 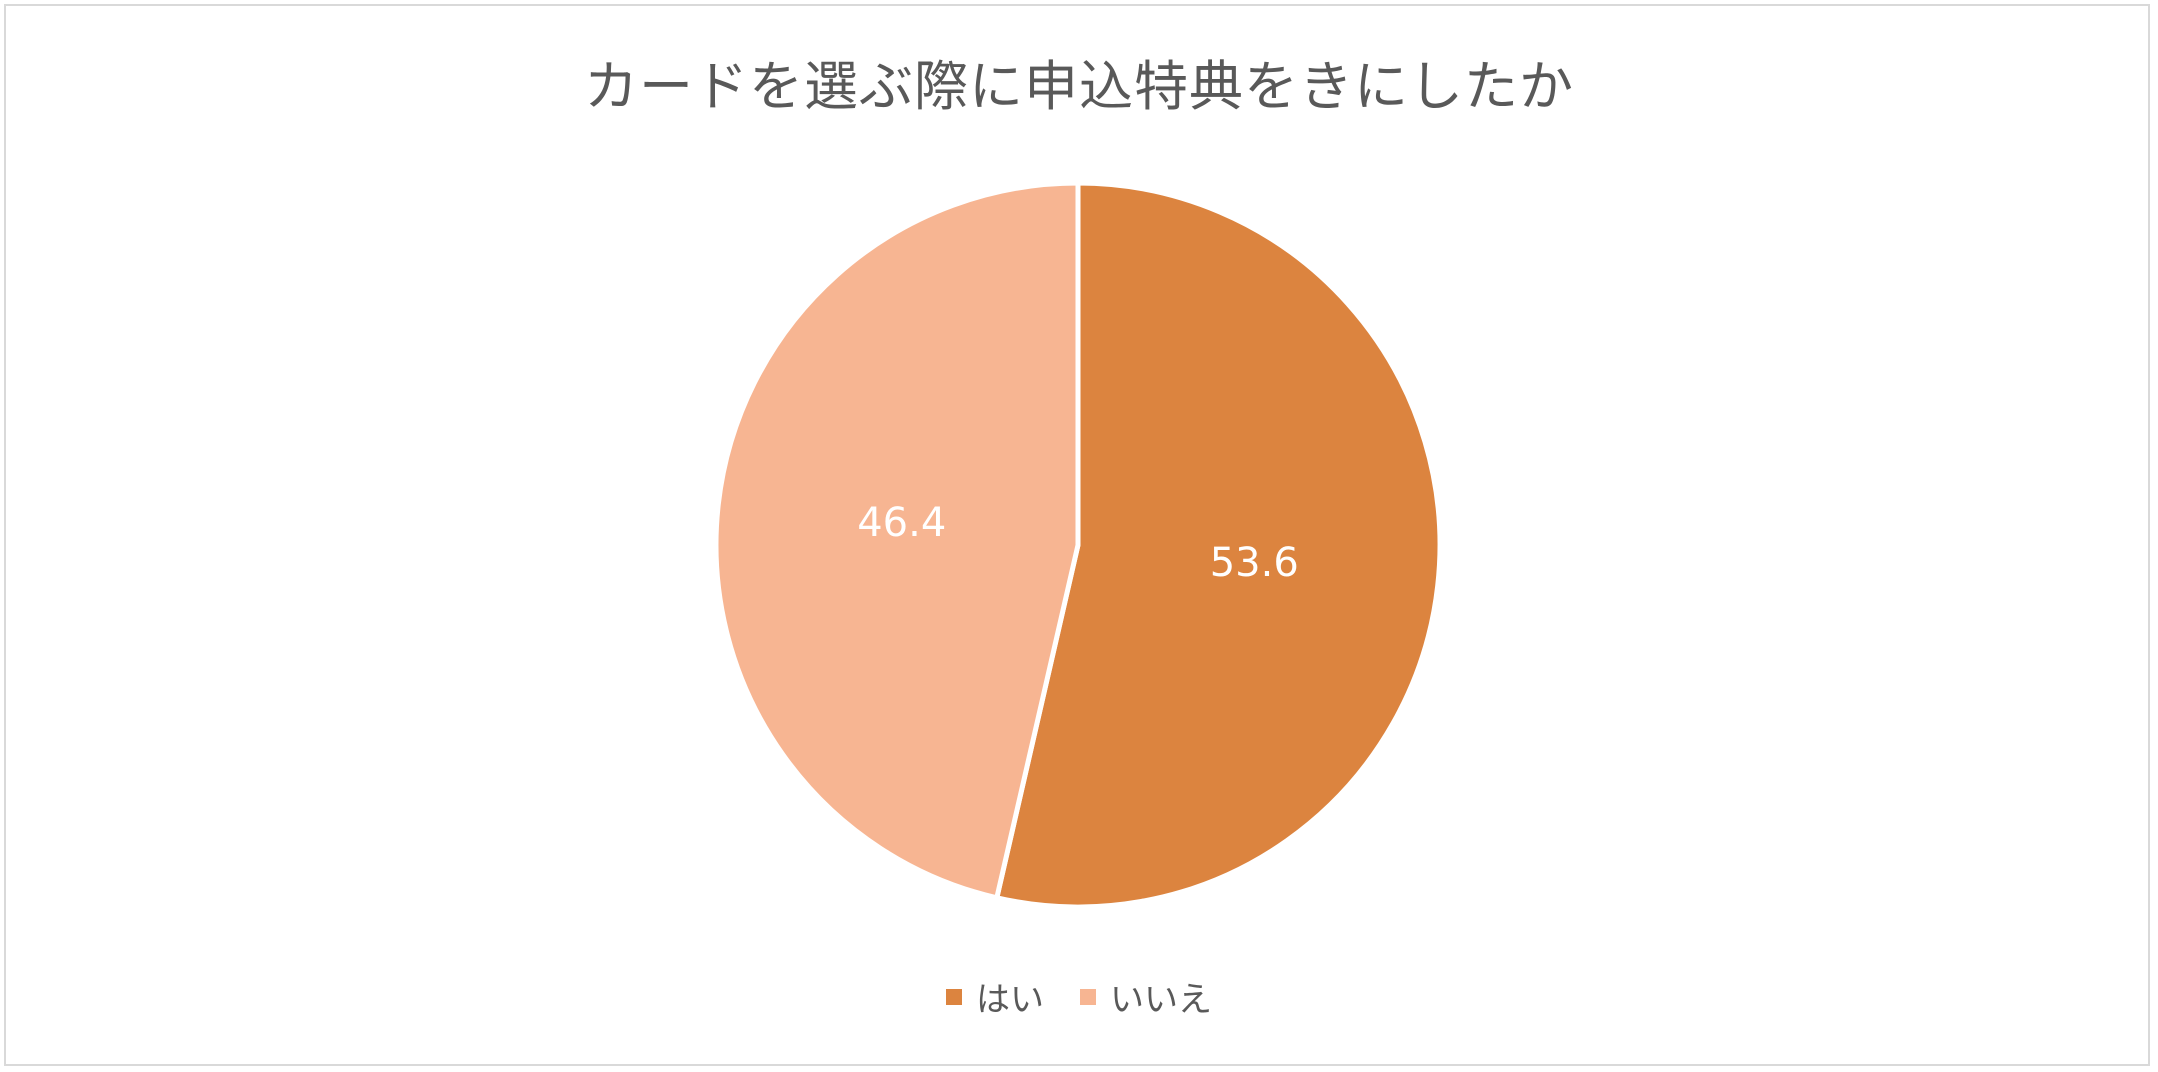 I want to click on pie-slice-no, so click(x=897, y=540).